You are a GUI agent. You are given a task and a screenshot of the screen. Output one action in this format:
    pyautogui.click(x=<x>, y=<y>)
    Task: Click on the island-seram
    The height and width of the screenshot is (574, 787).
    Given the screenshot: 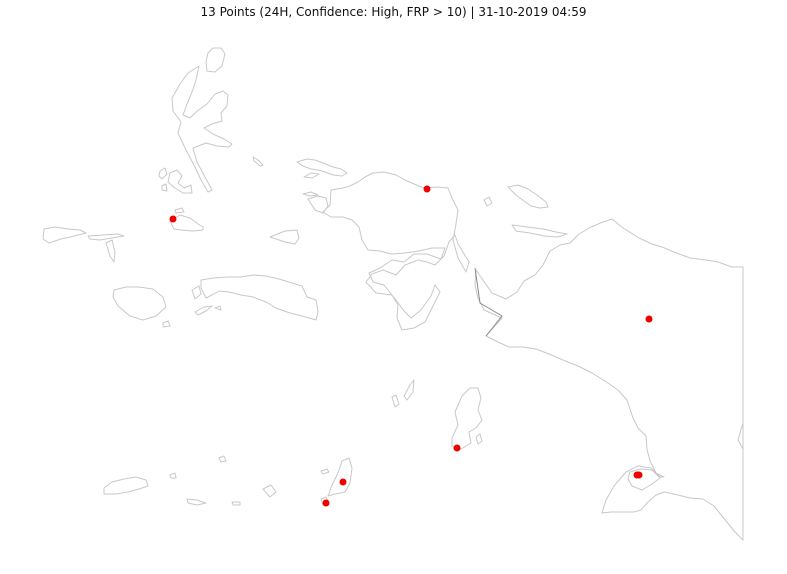 What is the action you would take?
    pyautogui.click(x=259, y=297)
    